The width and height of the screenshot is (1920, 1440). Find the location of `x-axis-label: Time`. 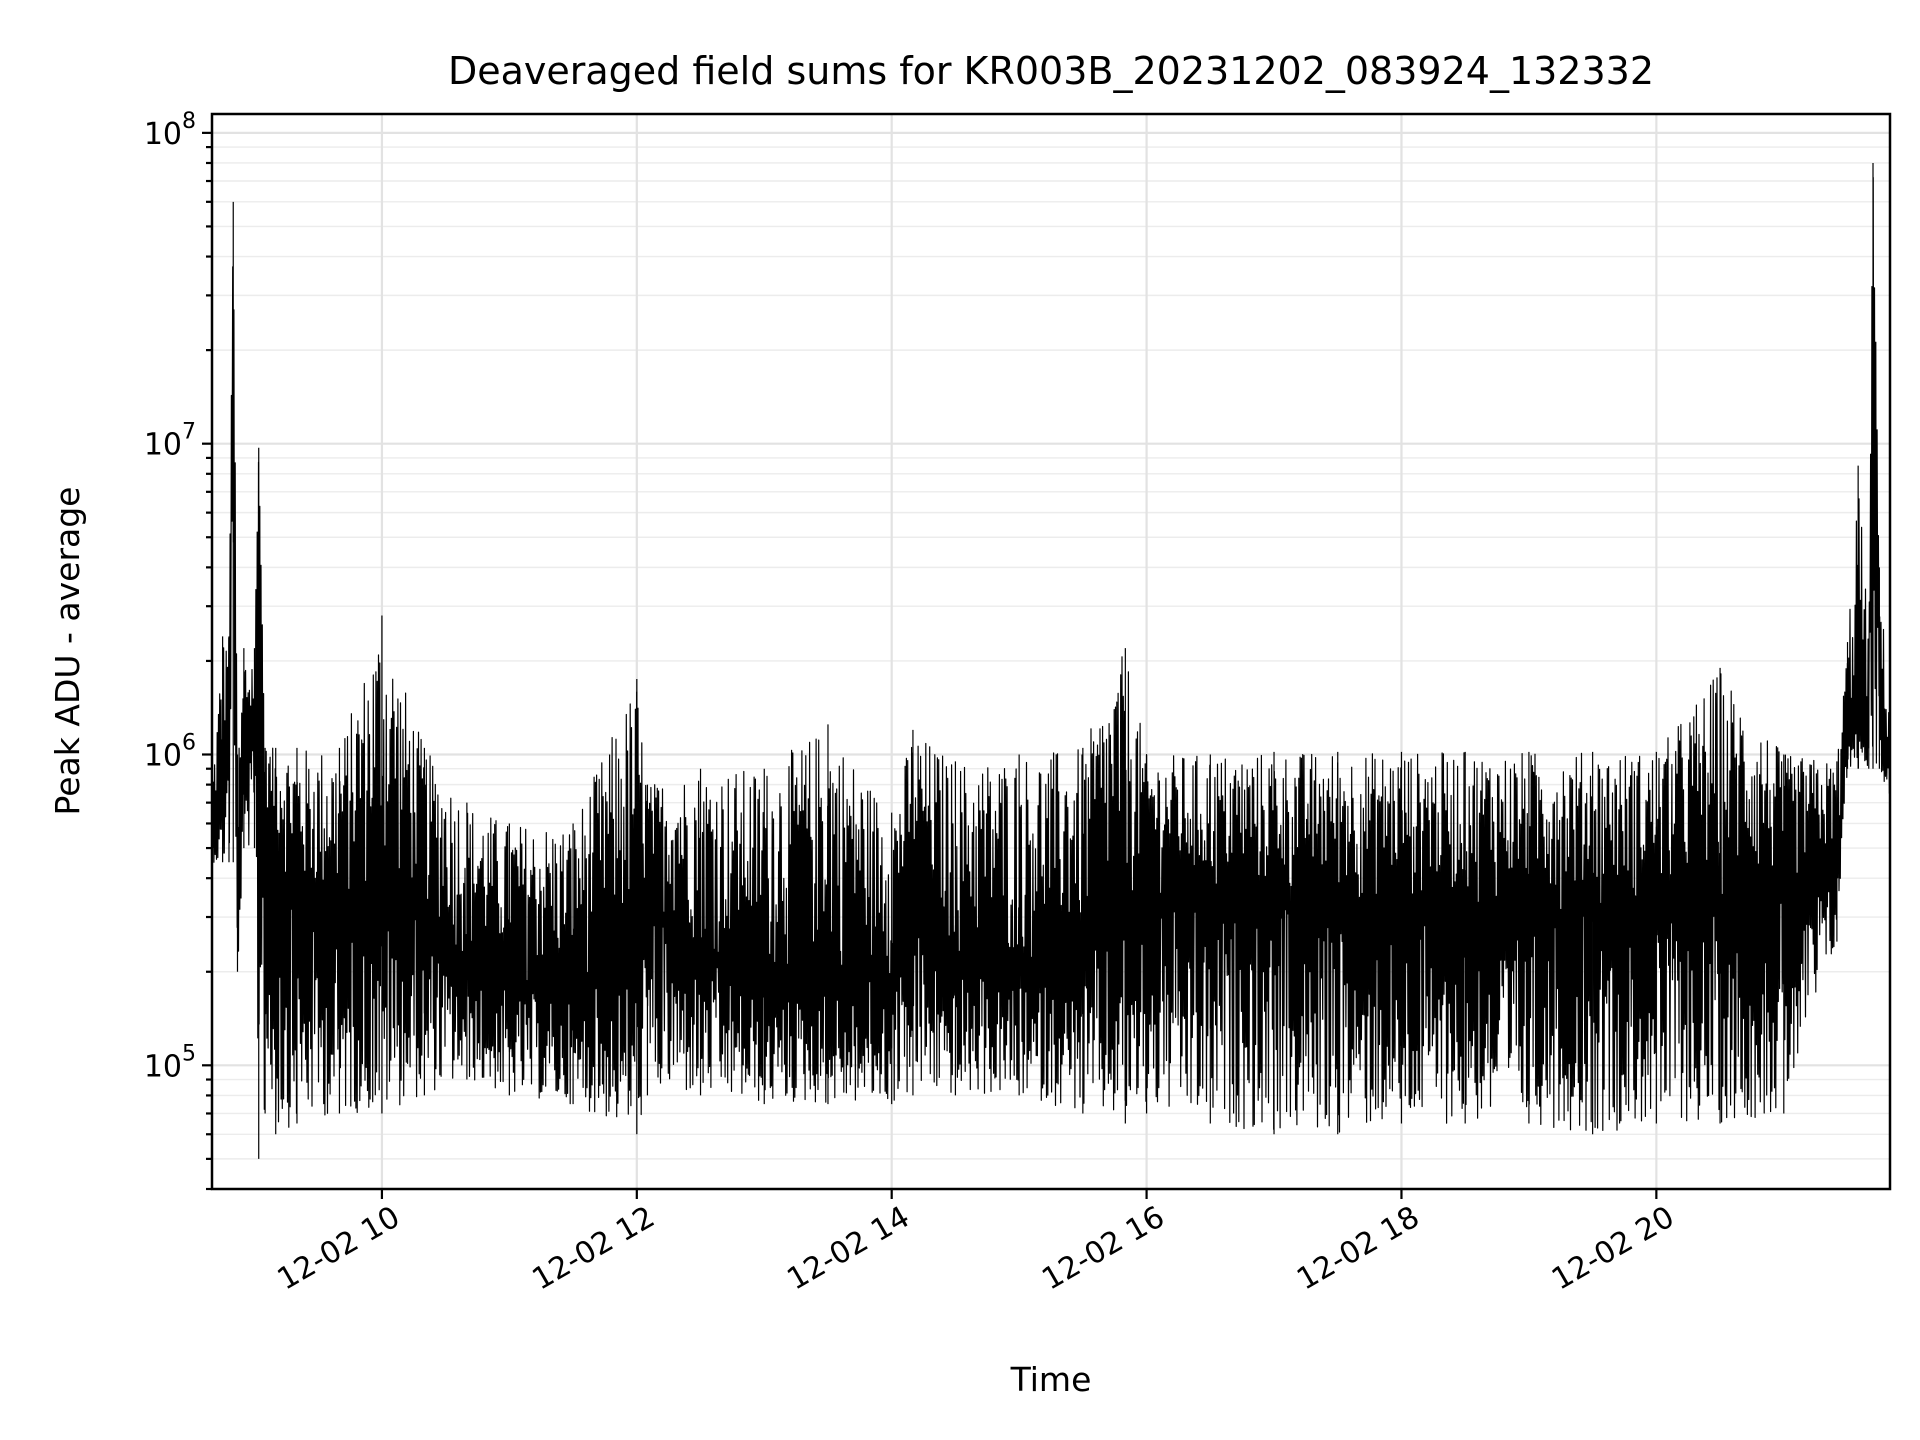

x-axis-label: Time is located at coordinates (1051, 1379).